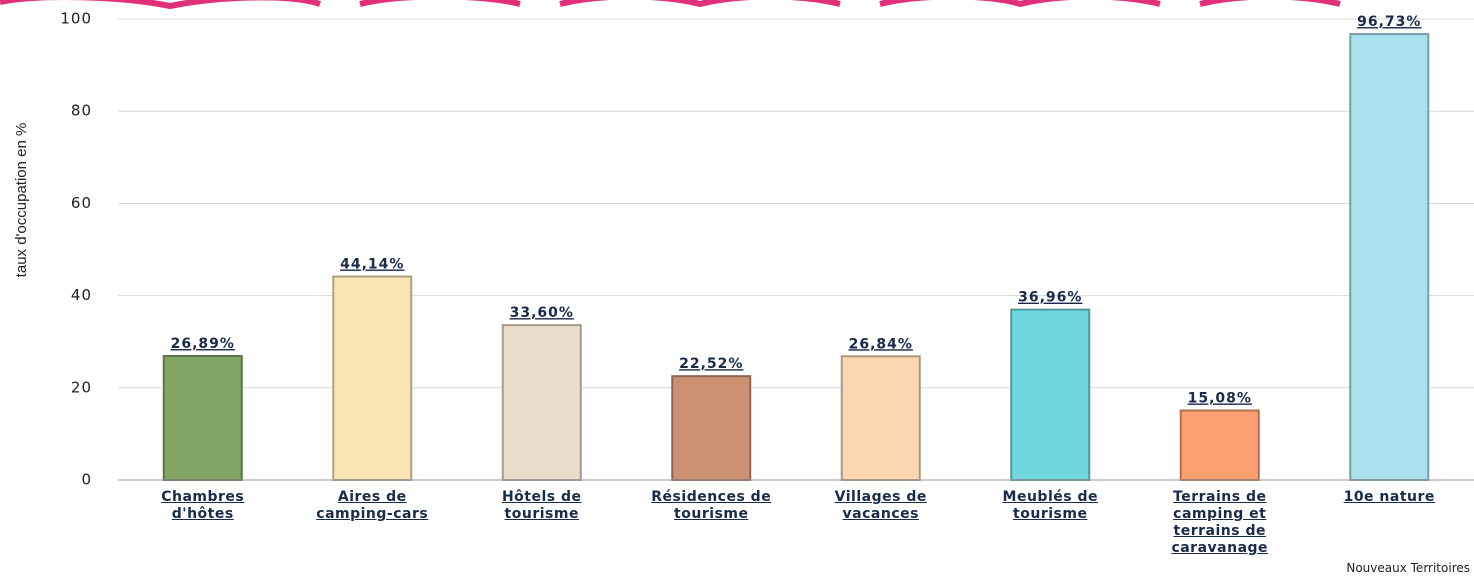 Image resolution: width=1474 pixels, height=577 pixels. Describe the element at coordinates (81, 111) in the screenshot. I see `y-tick-label: 80` at that location.